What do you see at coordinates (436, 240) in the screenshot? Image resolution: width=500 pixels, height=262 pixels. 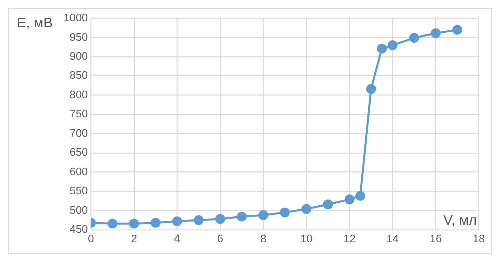 I see `x-tick-label: 16` at bounding box center [436, 240].